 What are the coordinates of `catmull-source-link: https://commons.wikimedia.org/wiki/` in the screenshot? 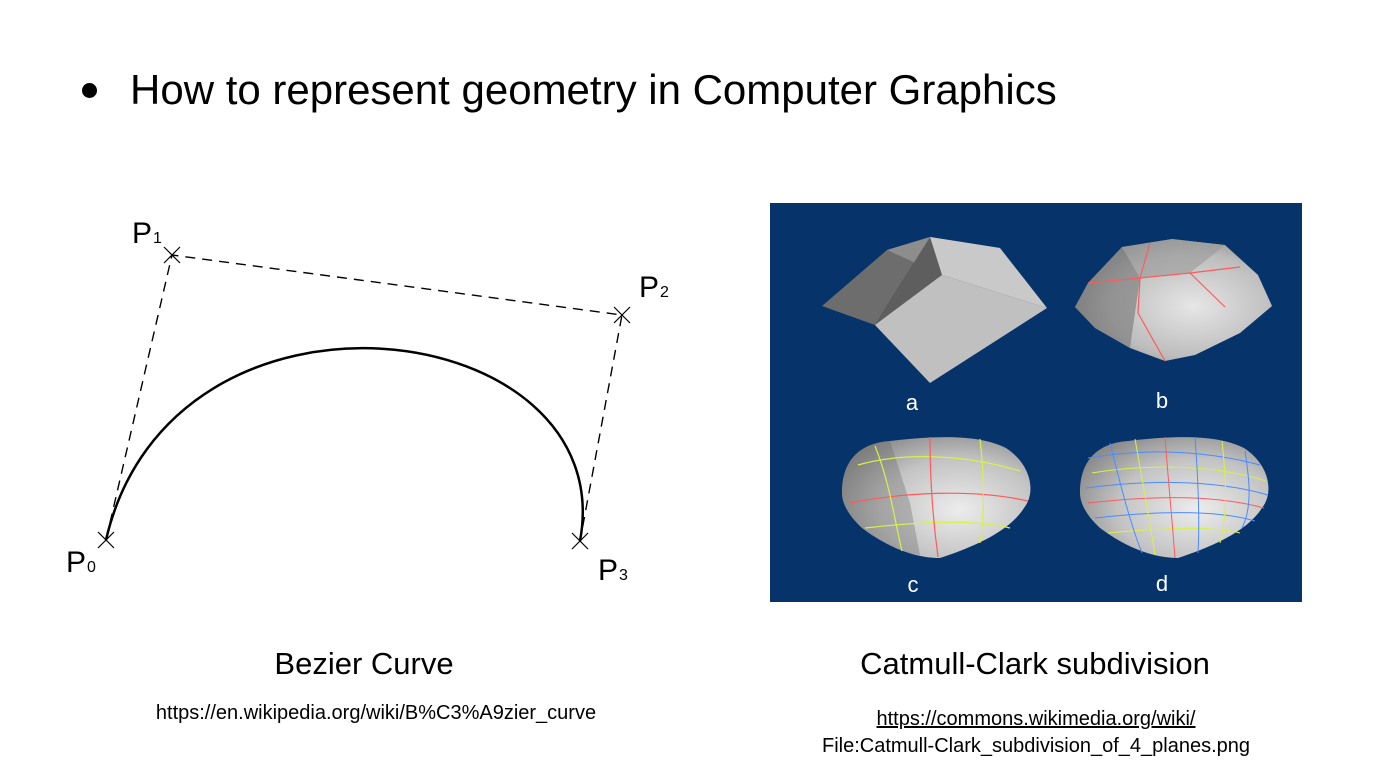 It's located at (1036, 719).